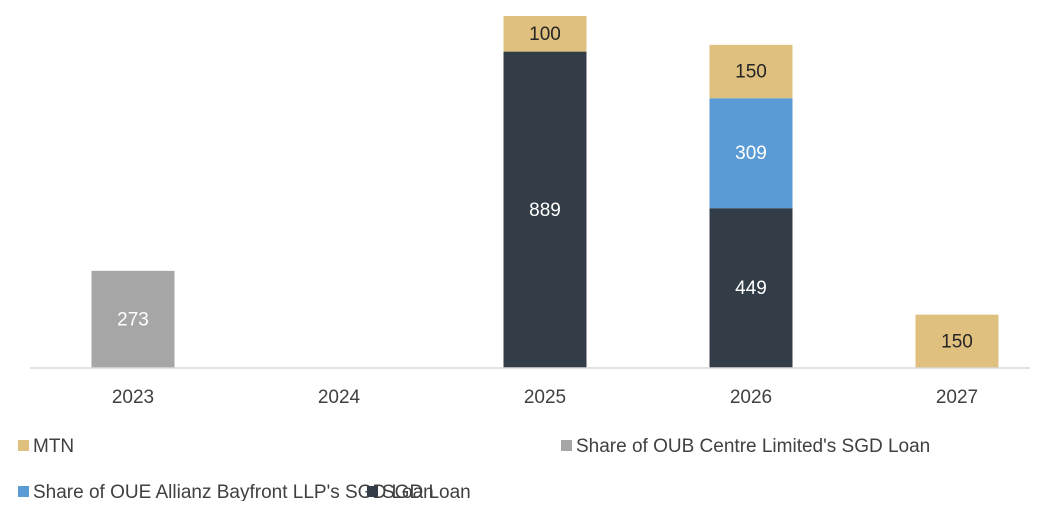  What do you see at coordinates (426, 491) in the screenshot?
I see `legend-label: SGD Loan` at bounding box center [426, 491].